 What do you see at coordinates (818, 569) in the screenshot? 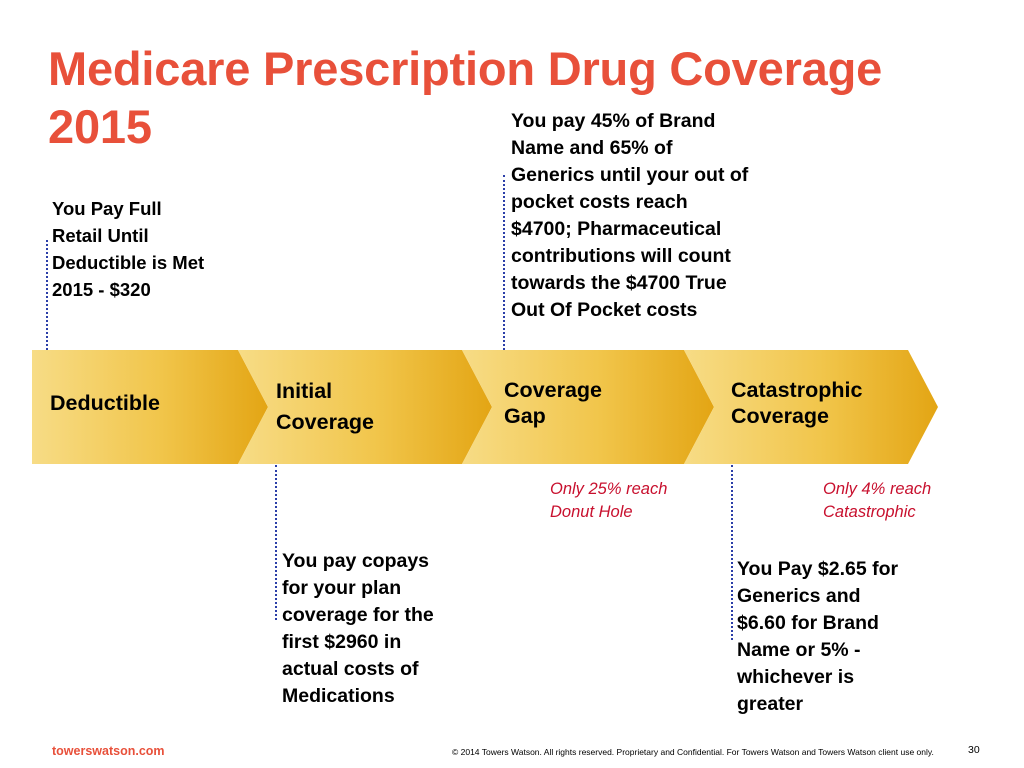
I see `note-line: You Pay $2.65 for` at bounding box center [818, 569].